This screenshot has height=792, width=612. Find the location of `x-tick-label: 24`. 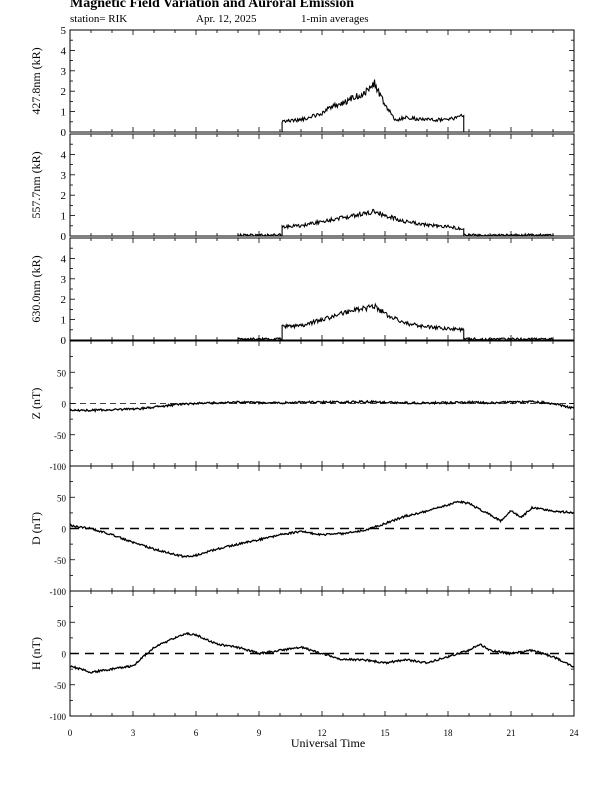

x-tick-label: 24 is located at coordinates (575, 733).